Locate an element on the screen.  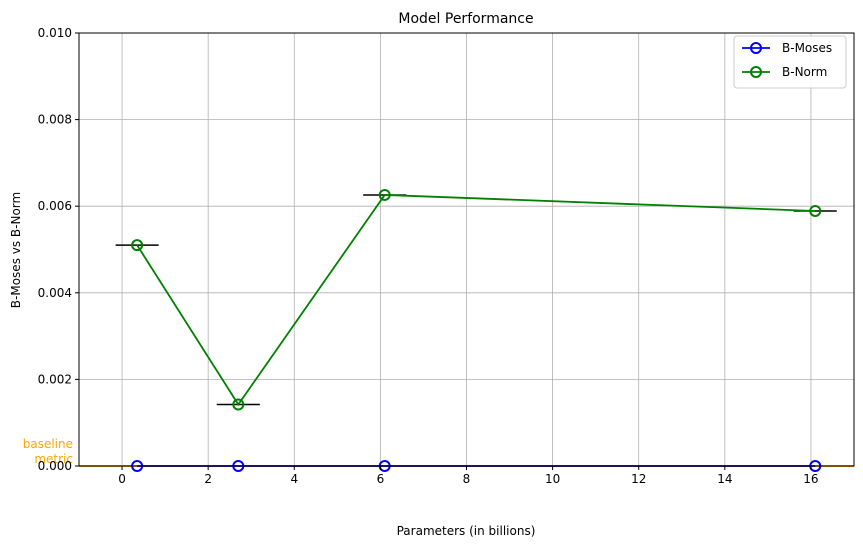
x-tick-label-7: 14 is located at coordinates (724, 479).